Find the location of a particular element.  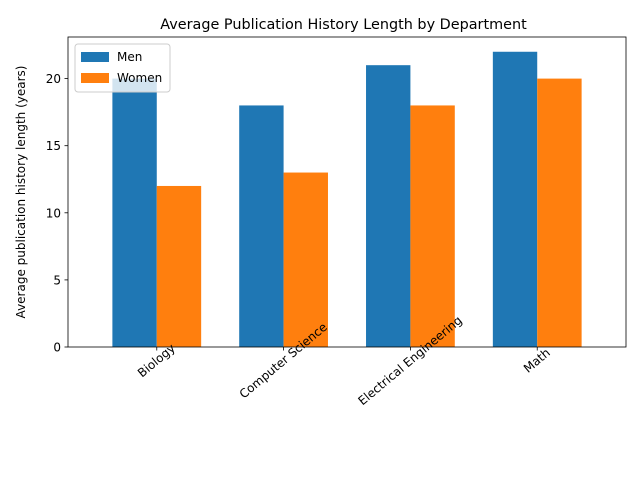

bar-men-computer-science is located at coordinates (261, 226).